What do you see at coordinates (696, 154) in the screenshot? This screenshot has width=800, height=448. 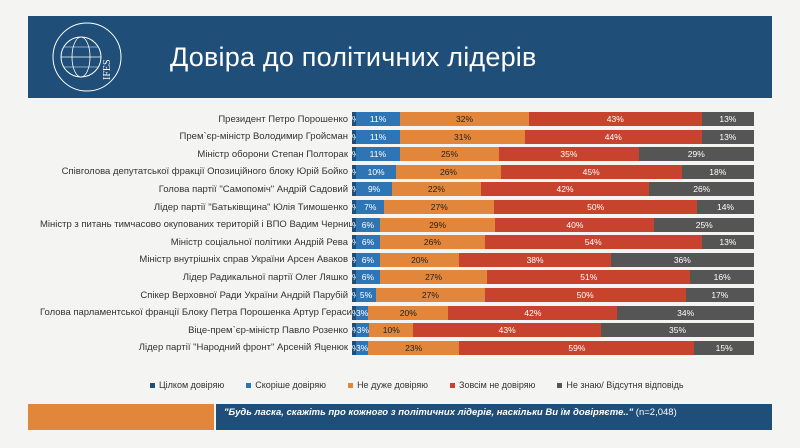 I see `bar-segment: 29%` at bounding box center [696, 154].